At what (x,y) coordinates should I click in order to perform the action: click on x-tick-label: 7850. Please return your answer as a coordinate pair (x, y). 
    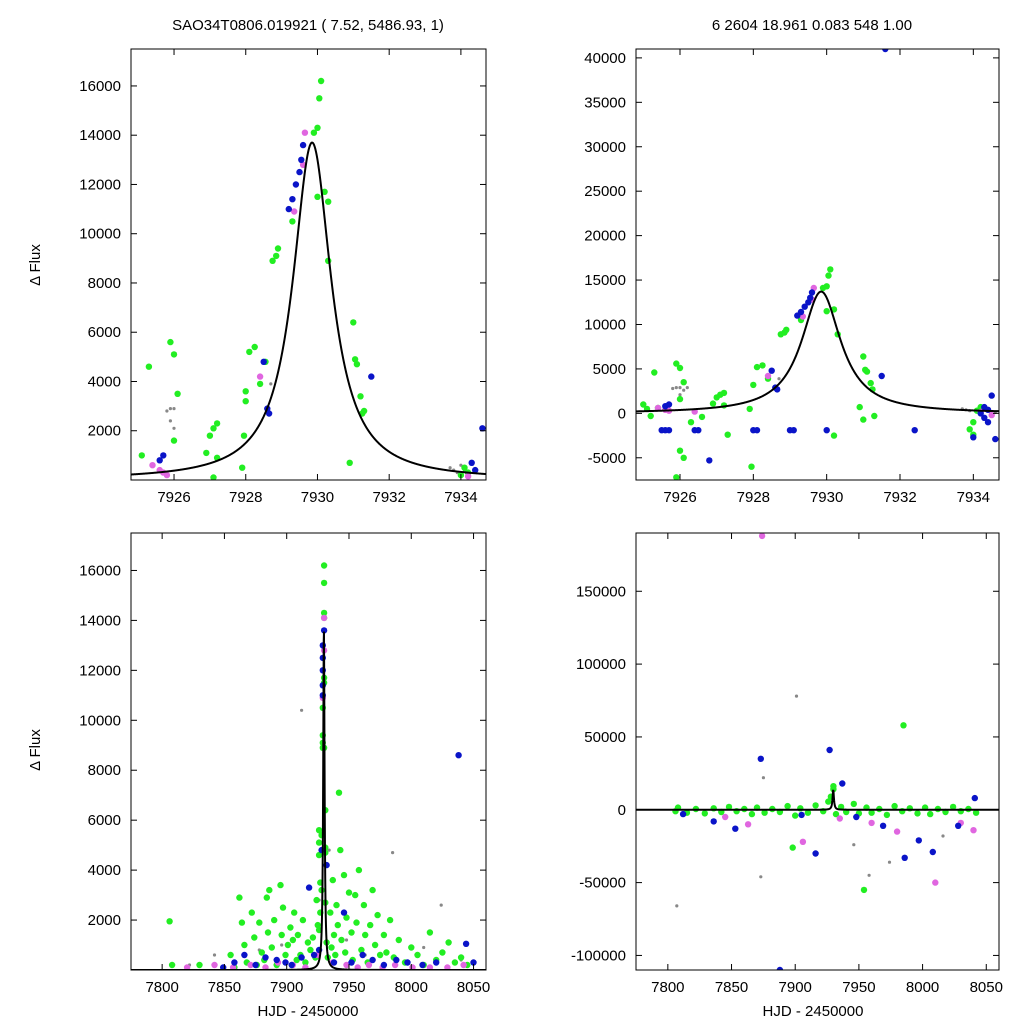
    Looking at the image, I should click on (224, 987).